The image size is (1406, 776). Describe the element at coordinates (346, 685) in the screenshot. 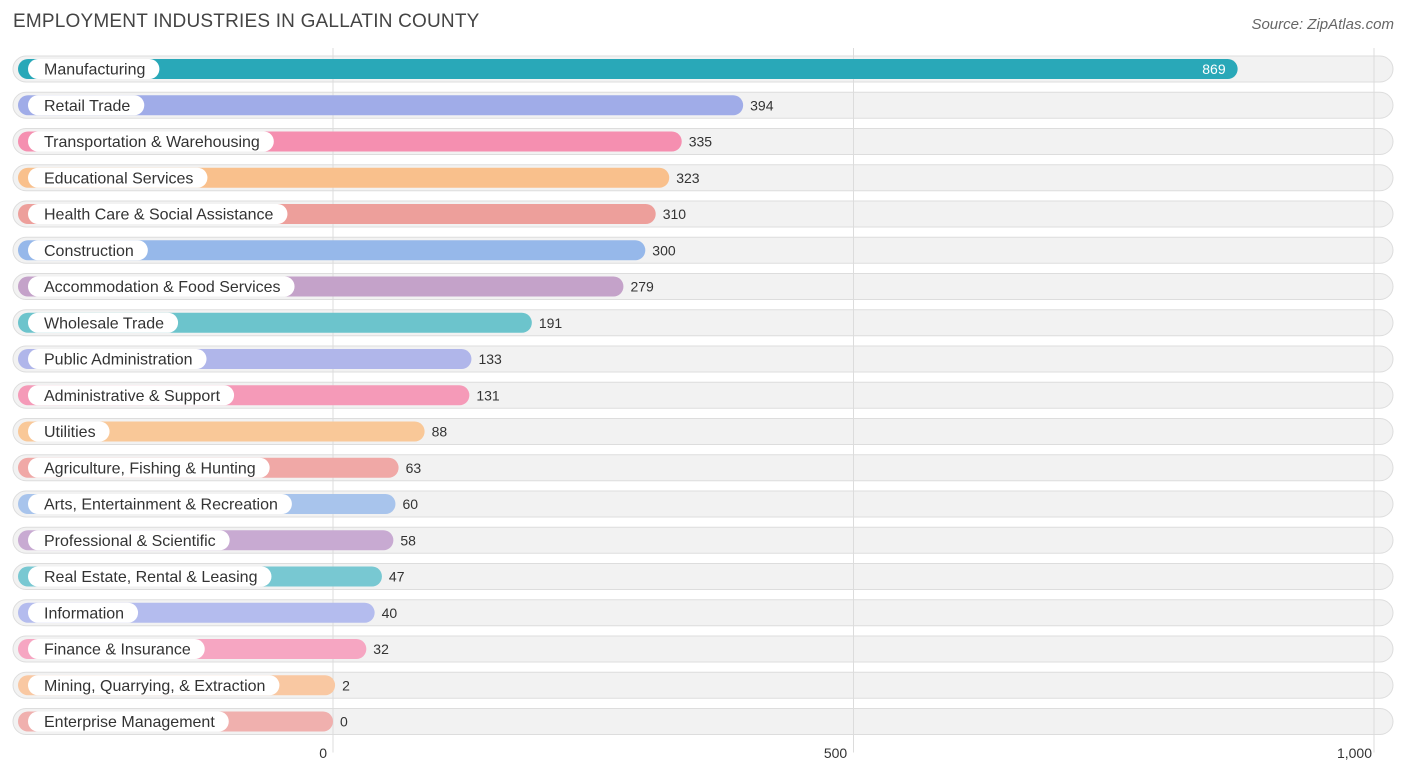

I see `value-label: 2` at that location.